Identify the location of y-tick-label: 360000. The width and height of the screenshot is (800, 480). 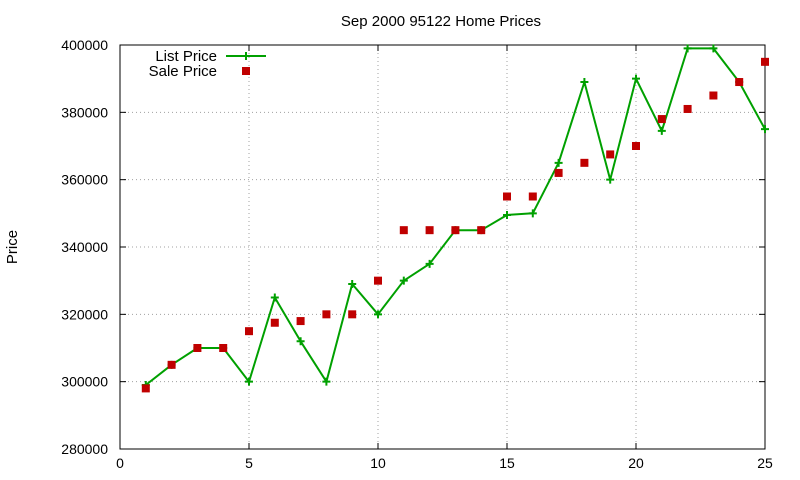
(84, 180).